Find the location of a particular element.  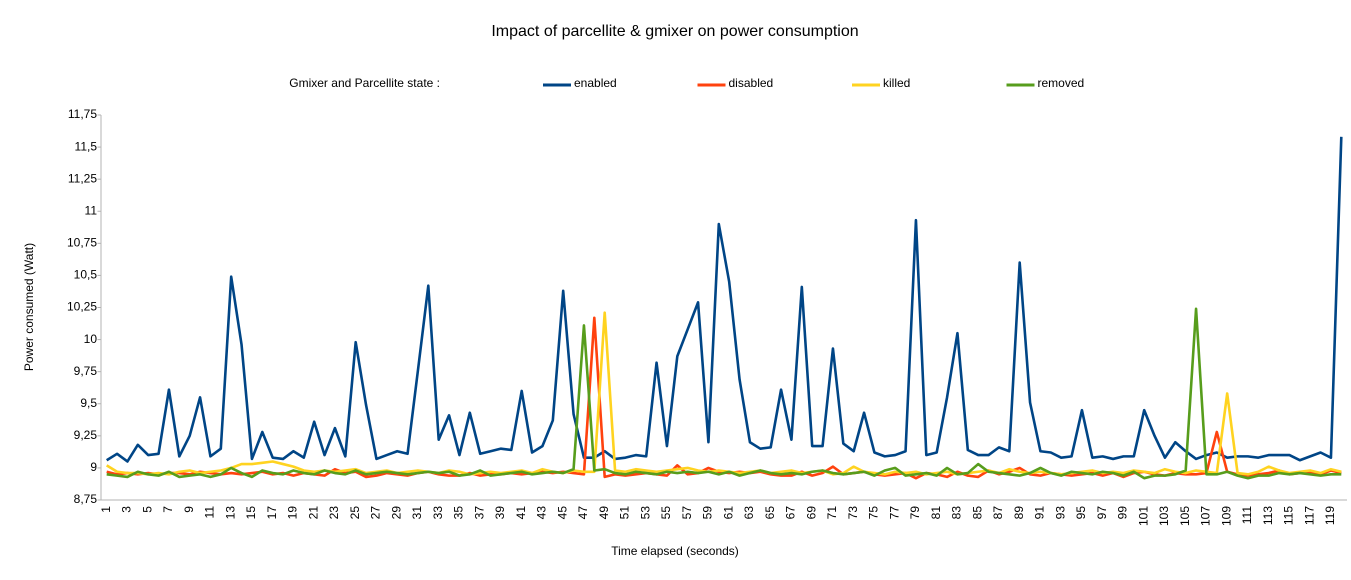

y-axis-label: Power consumed (Watt) is located at coordinates (29, 307).